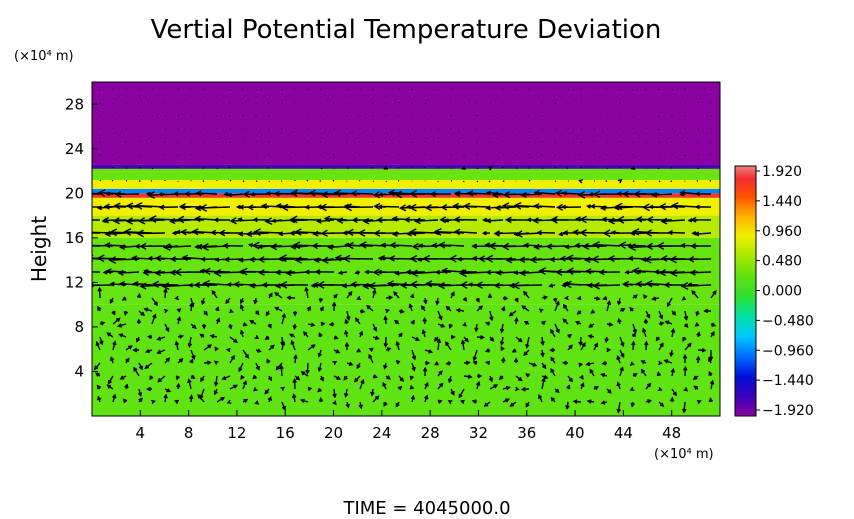  Describe the element at coordinates (575, 433) in the screenshot. I see `x-tick-label: 40` at that location.